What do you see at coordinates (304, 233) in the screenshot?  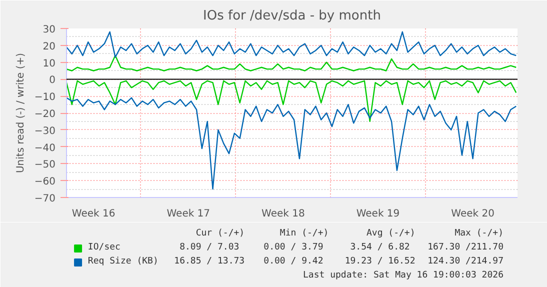 I see `text: Min (-/+)` at bounding box center [304, 233].